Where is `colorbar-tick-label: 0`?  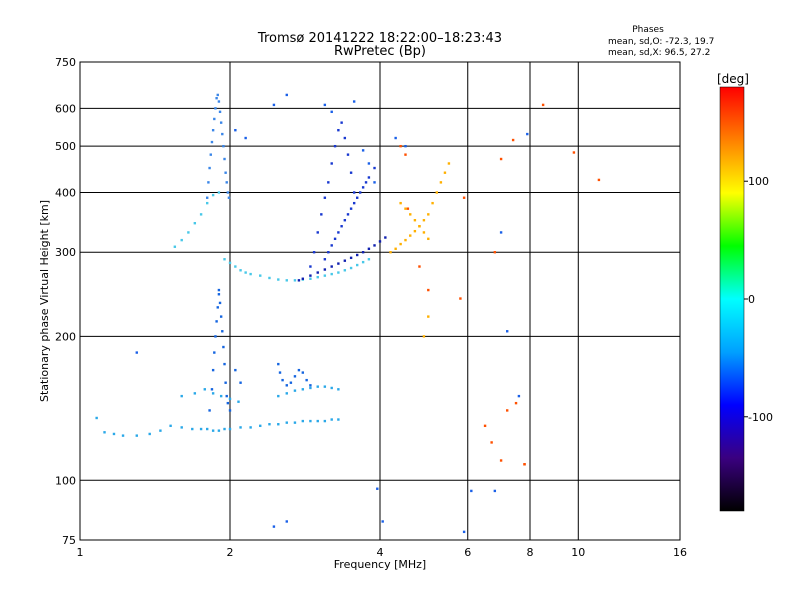 colorbar-tick-label: 0 is located at coordinates (751, 299).